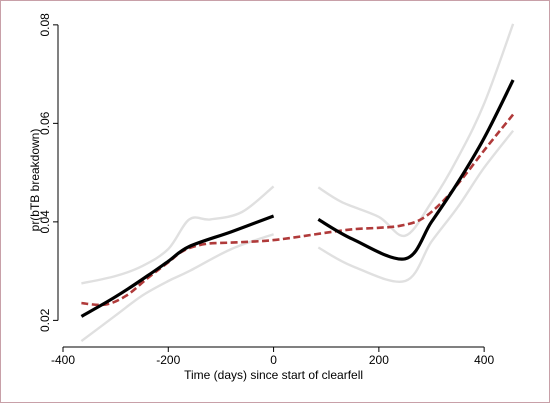 The width and height of the screenshot is (550, 404). Describe the element at coordinates (45, 222) in the screenshot. I see `y-tick-label: 0.04` at that location.